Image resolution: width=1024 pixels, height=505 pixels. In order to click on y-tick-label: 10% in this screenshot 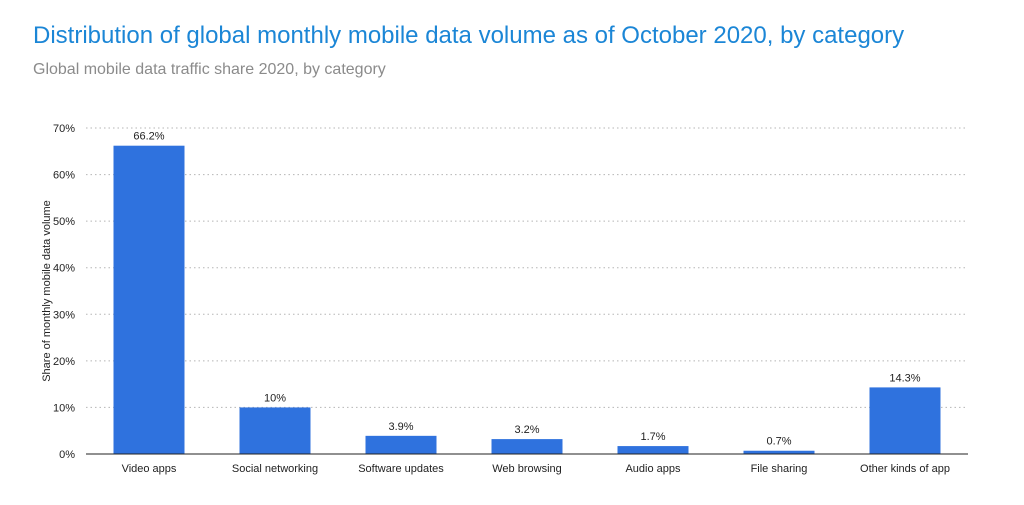, I will do `click(64, 408)`.